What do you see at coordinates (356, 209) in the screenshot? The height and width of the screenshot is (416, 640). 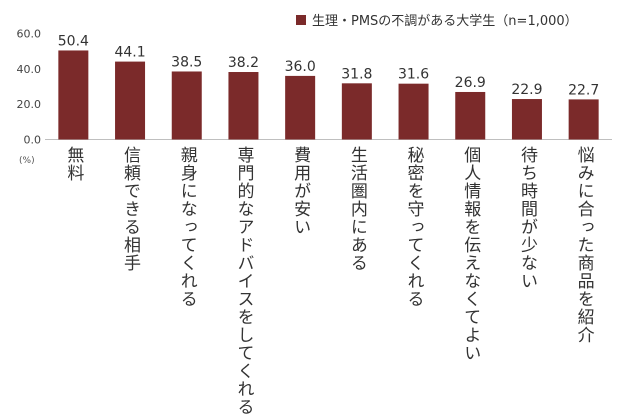 I see `x-tick-label: 生活圏内にある` at bounding box center [356, 209].